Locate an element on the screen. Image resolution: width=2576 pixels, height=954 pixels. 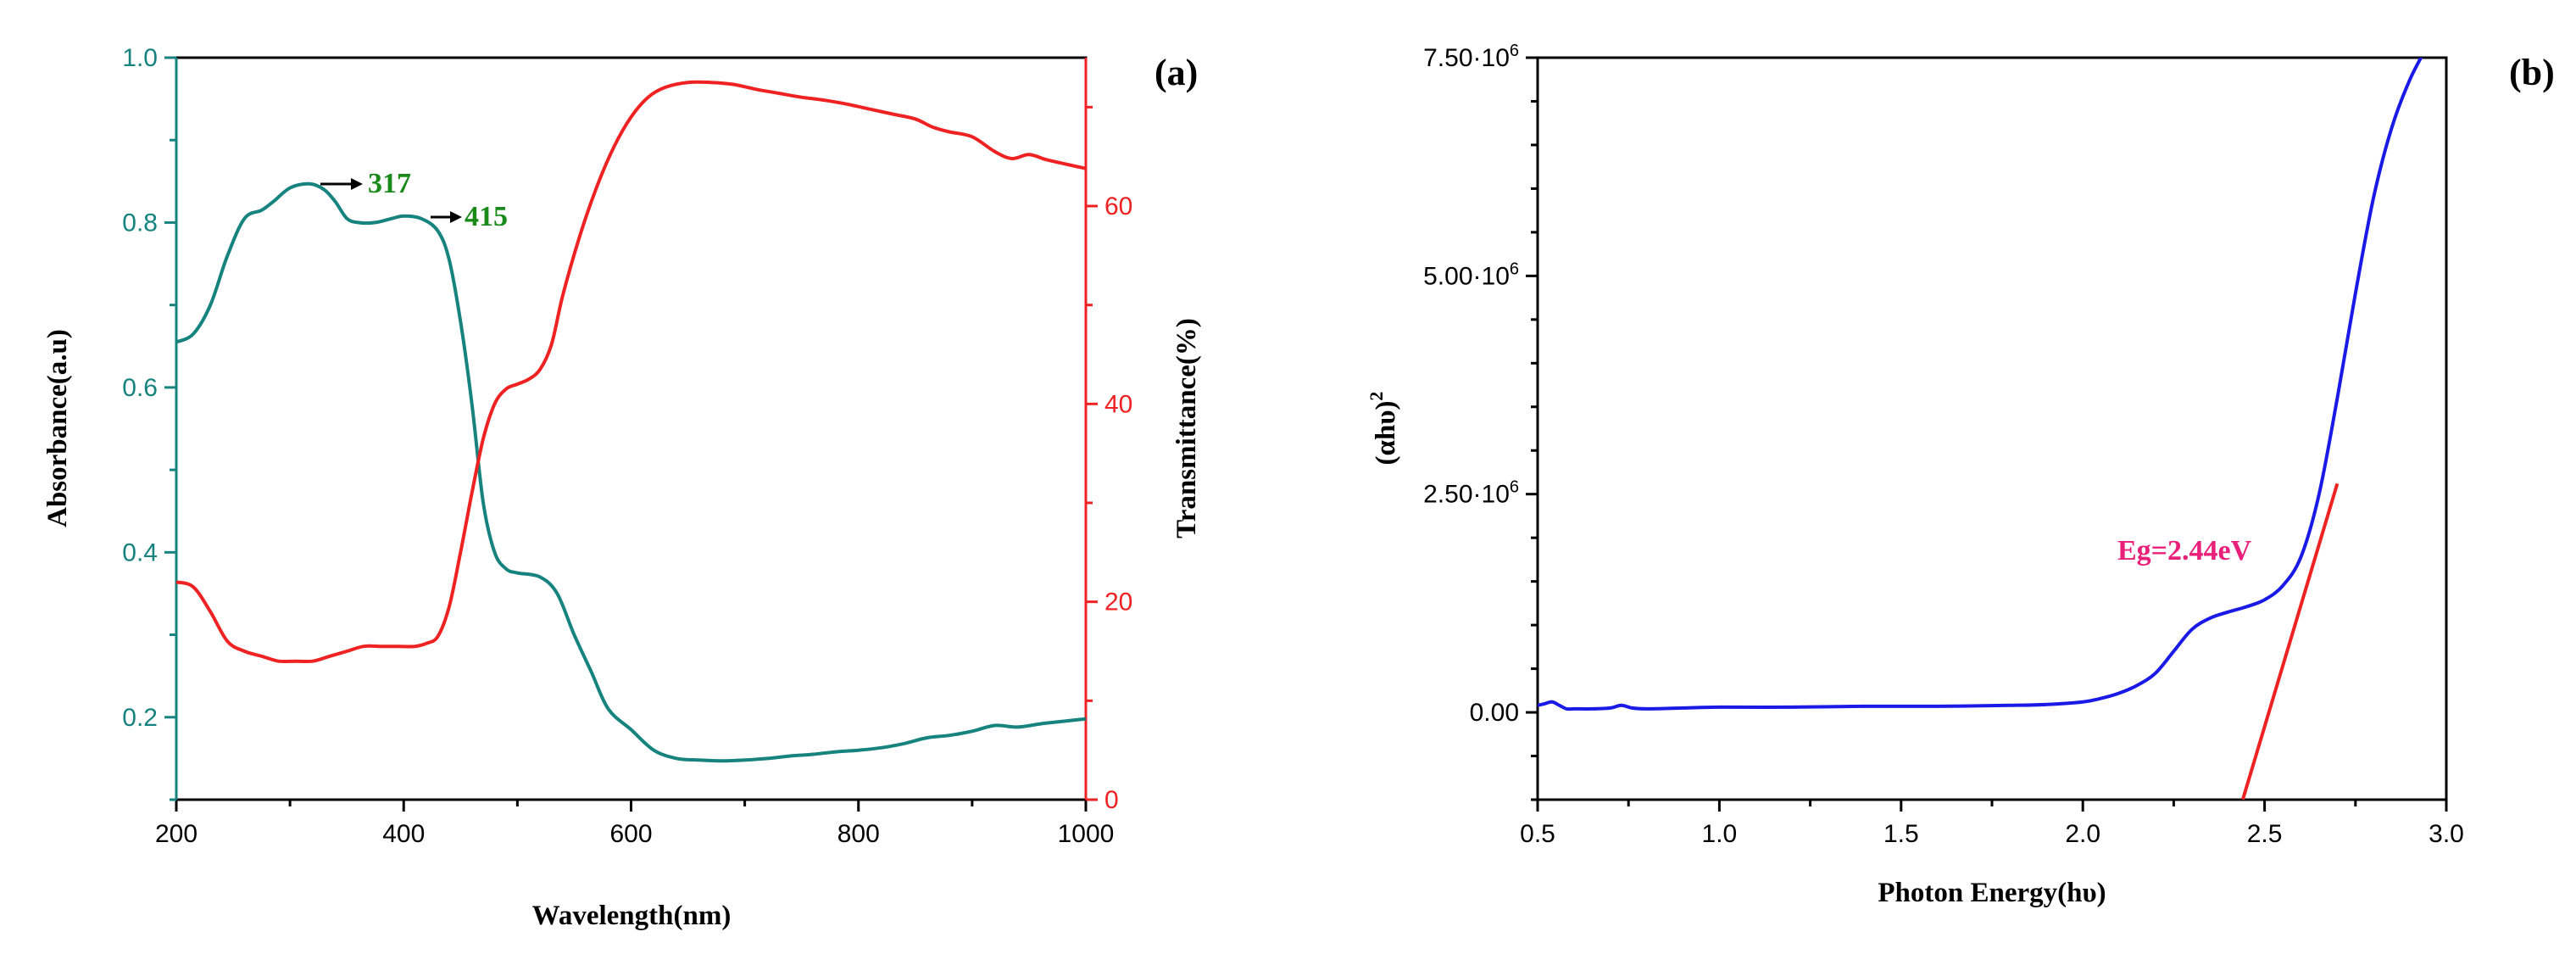
y-tick-mantissa: 7.50·10 is located at coordinates (1466, 58).